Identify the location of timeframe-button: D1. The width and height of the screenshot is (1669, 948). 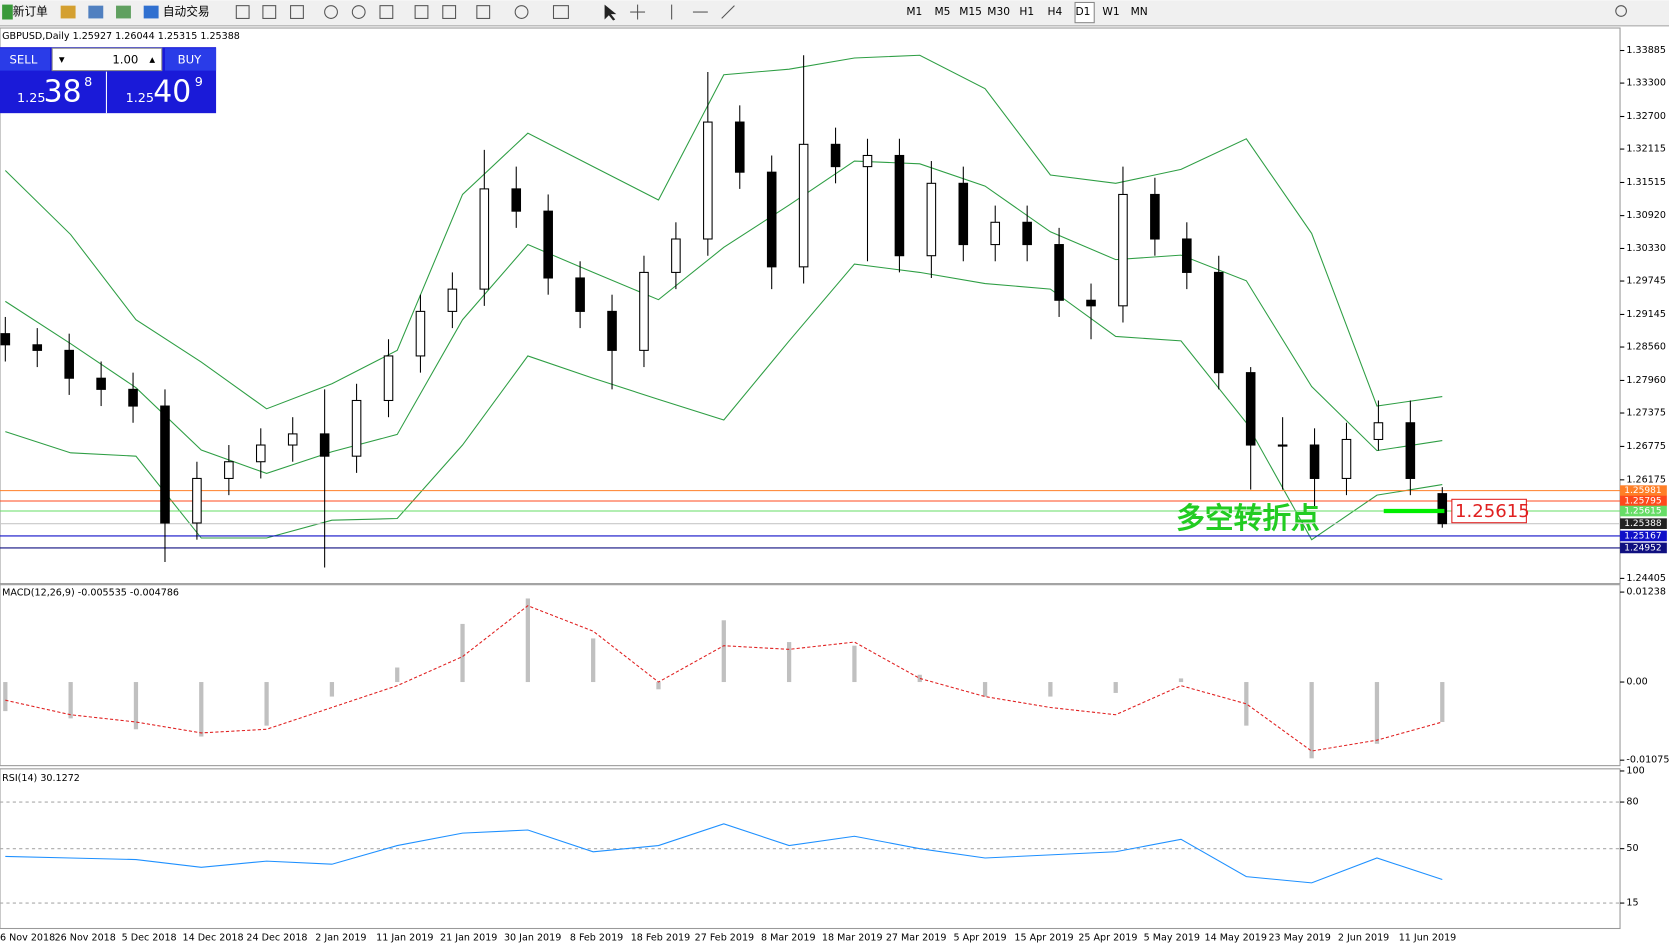
(1082, 11).